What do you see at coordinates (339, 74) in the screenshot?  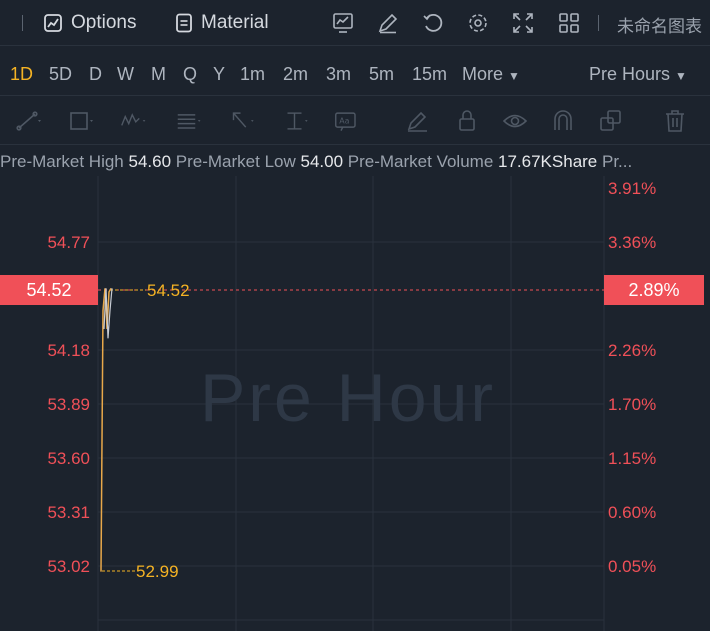 I see `timeframe-3m: 3m` at bounding box center [339, 74].